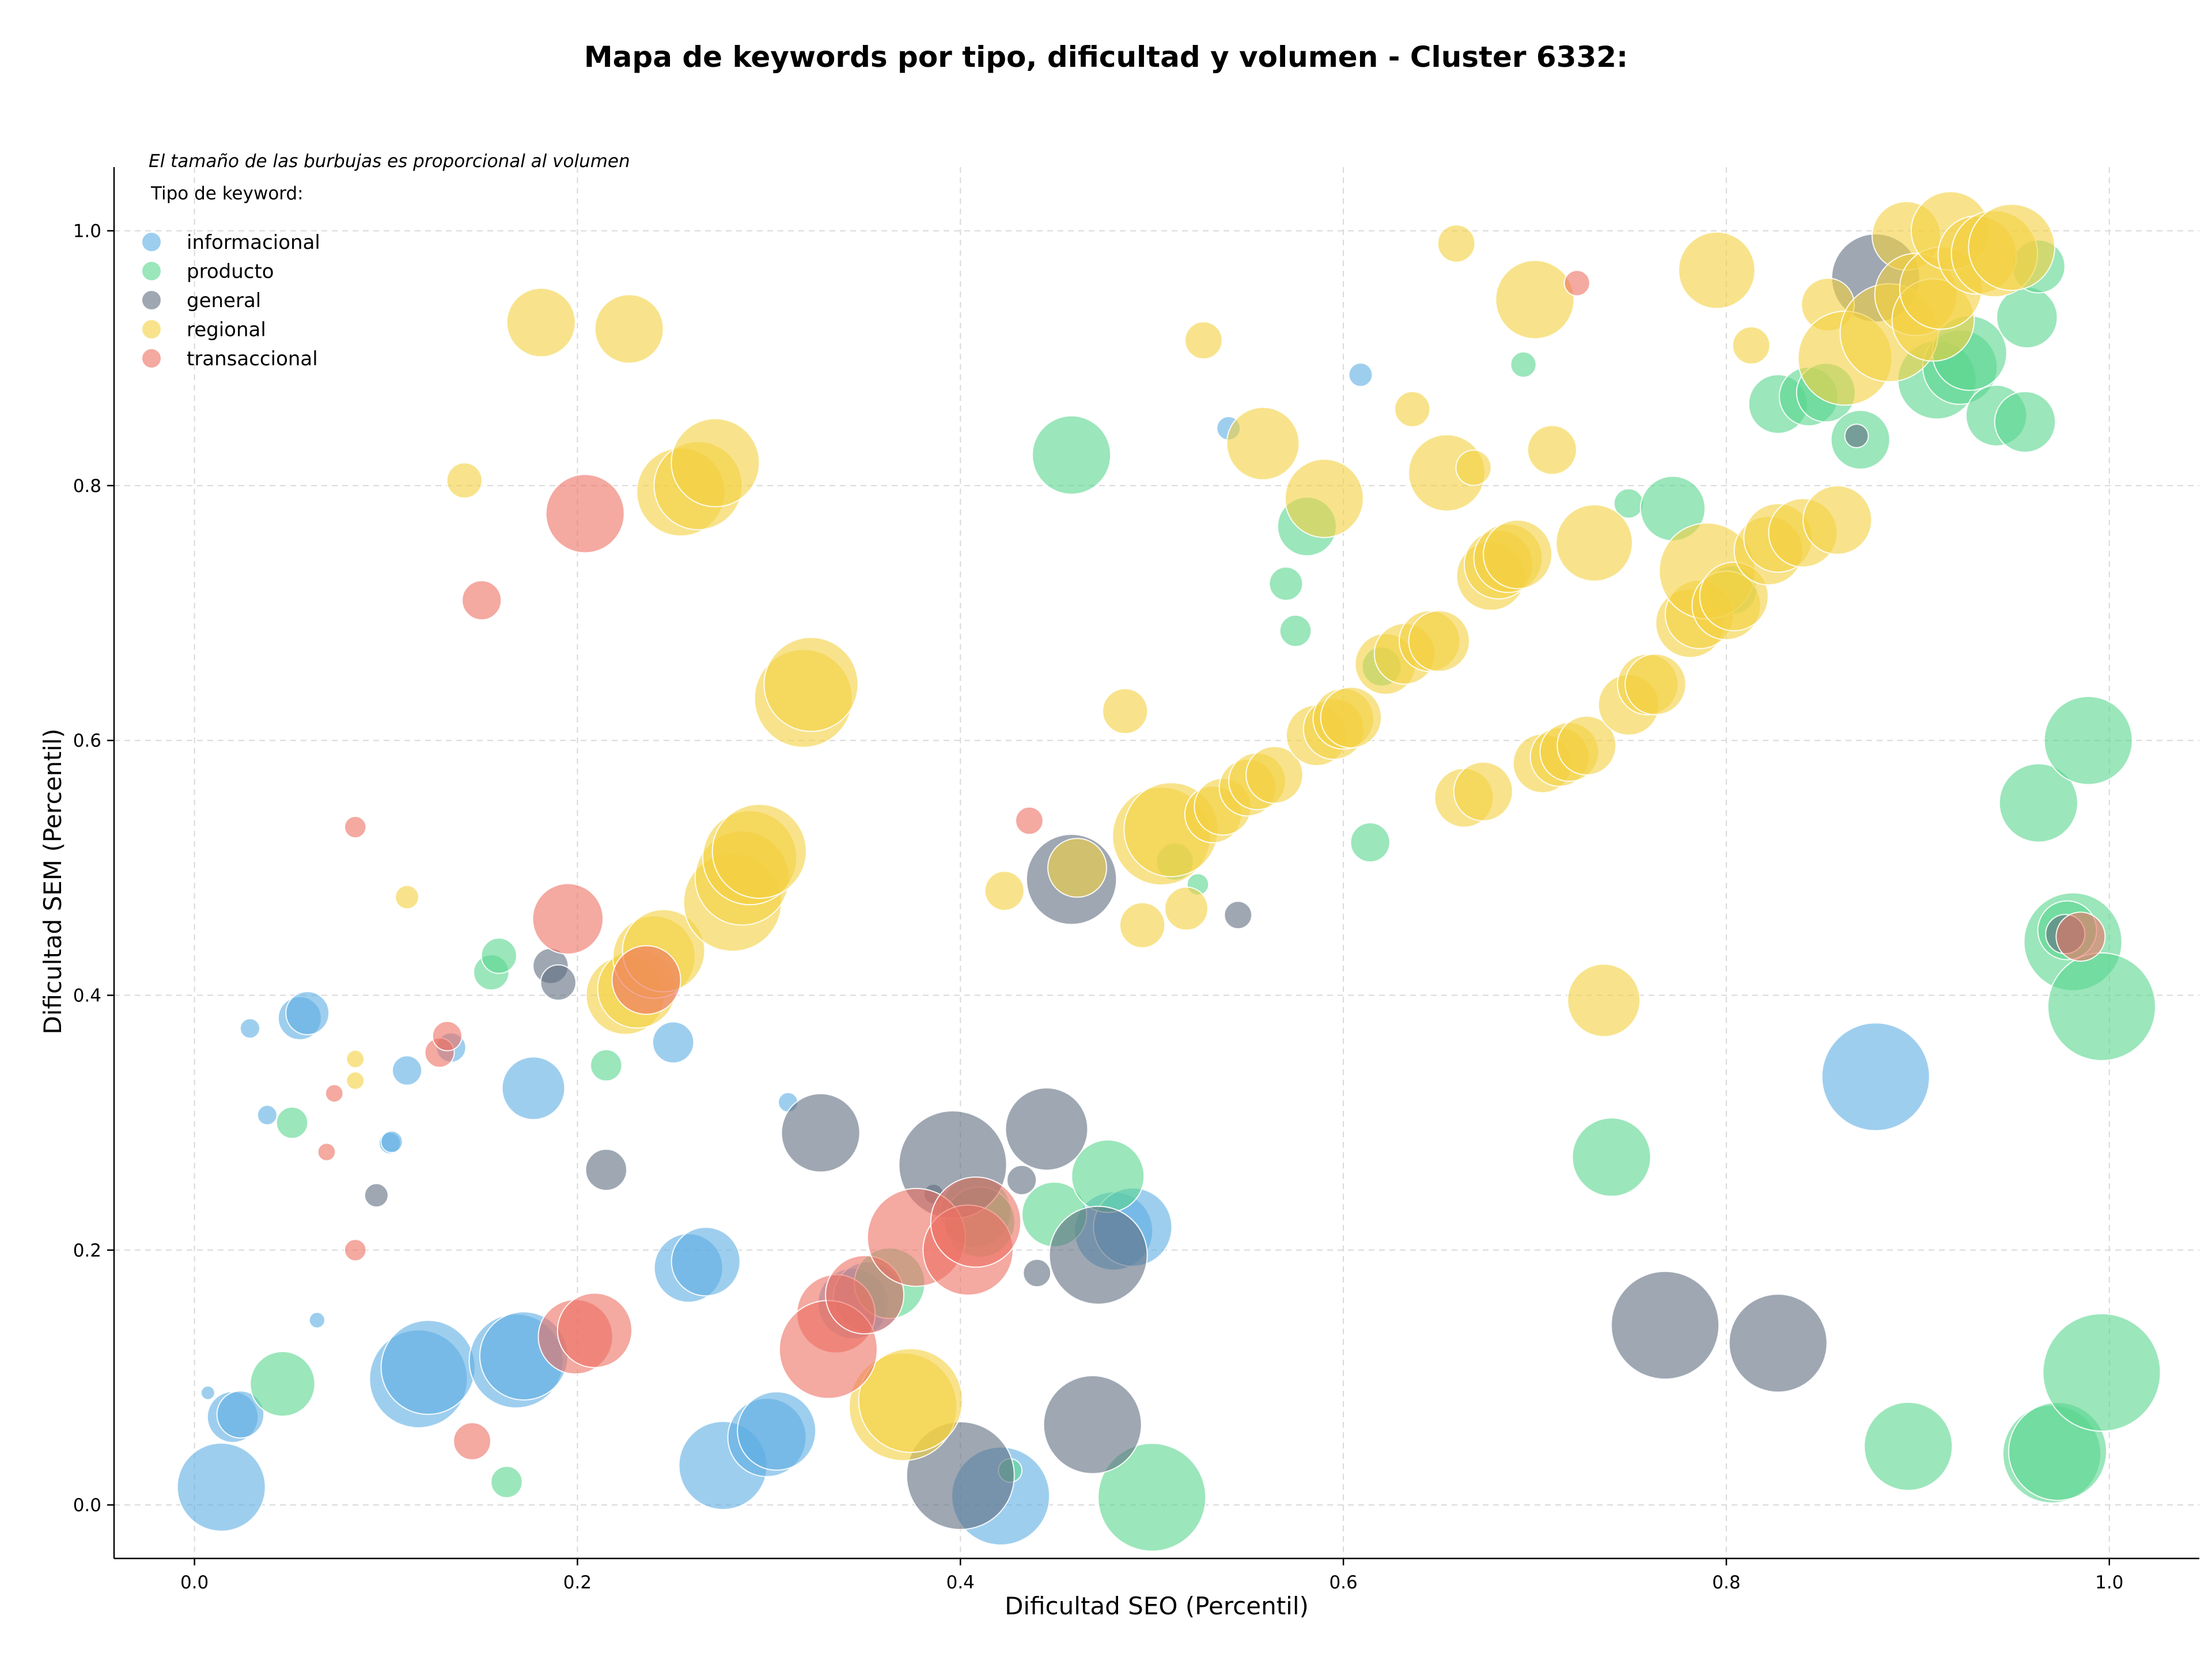 This screenshot has width=2212, height=1661. Describe the element at coordinates (151, 271) in the screenshot. I see `legend-marker-producto` at that location.